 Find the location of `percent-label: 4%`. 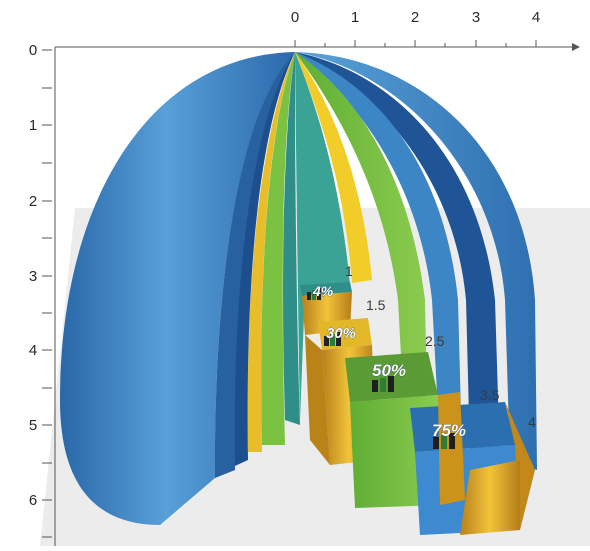

percent-label: 4% is located at coordinates (323, 291).